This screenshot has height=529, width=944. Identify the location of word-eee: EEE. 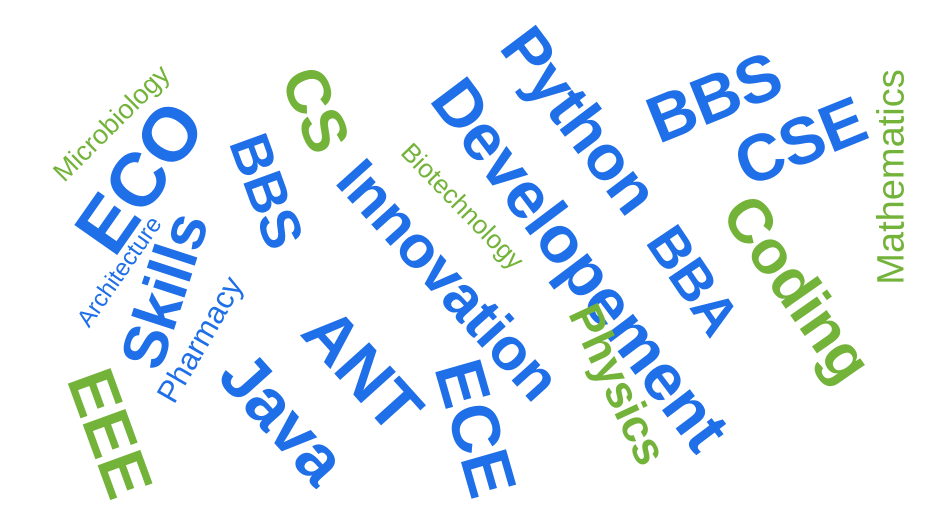
(109, 433).